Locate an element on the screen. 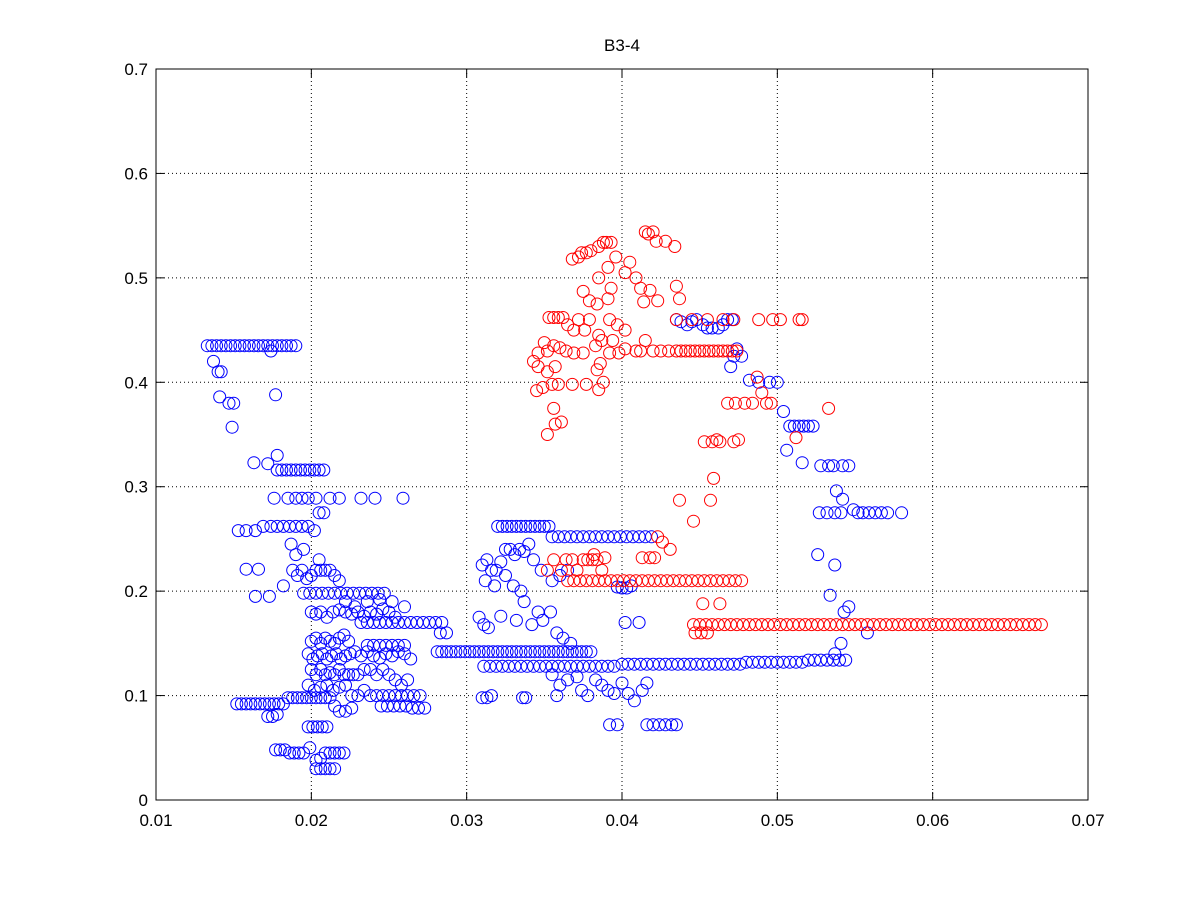  y-tick-label: 0.5 is located at coordinates (136, 278).